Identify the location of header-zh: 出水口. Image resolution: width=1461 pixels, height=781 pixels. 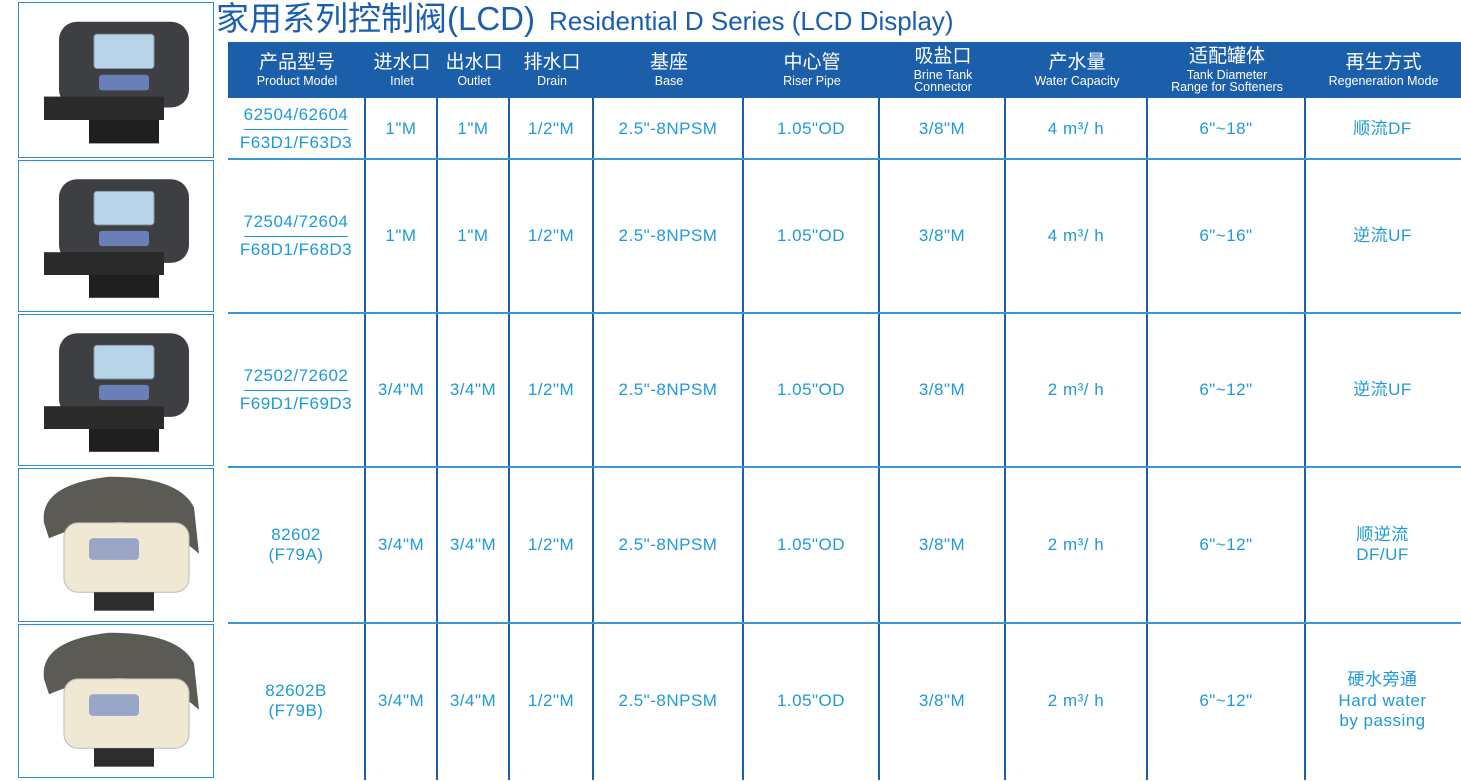
(474, 62).